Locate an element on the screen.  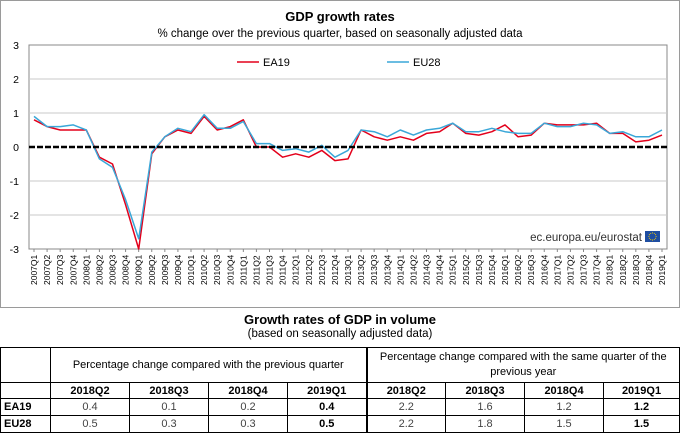
x-tick-label: 2019Q1 is located at coordinates (662, 269).